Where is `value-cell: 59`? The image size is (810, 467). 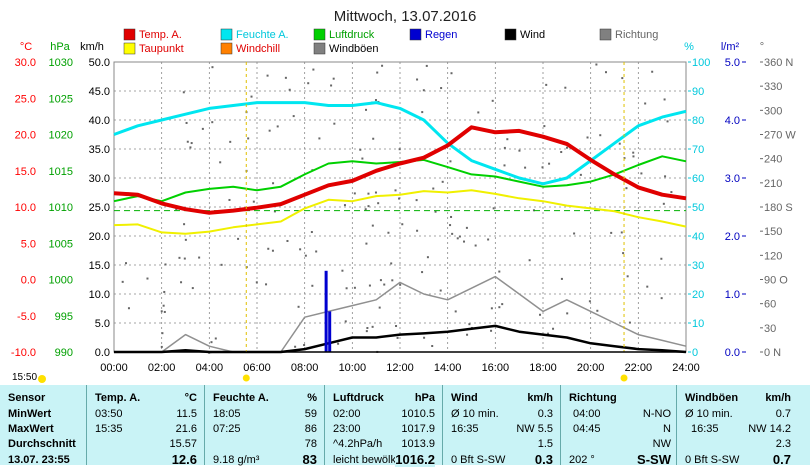
value-cell: 59 is located at coordinates (310, 414).